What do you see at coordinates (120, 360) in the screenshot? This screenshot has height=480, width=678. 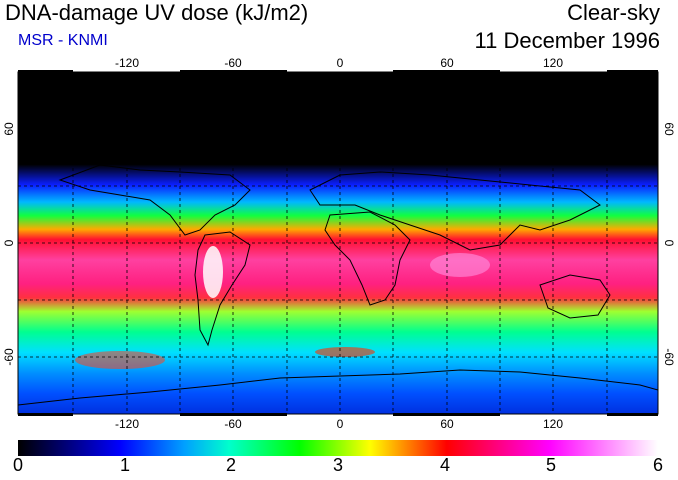 I see `uv-band-south-pacific` at bounding box center [120, 360].